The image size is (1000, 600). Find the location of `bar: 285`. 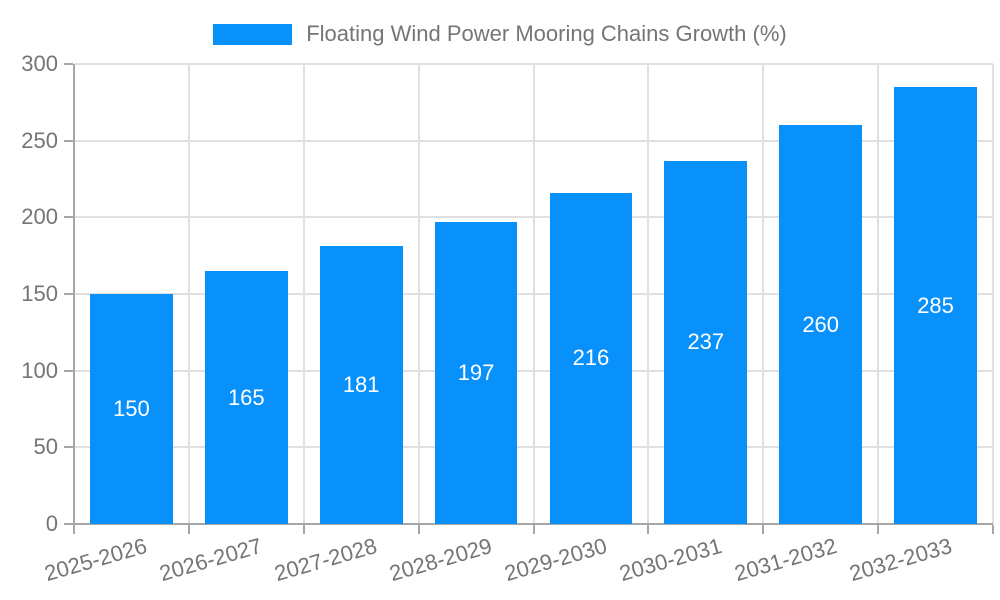

bar: 285 is located at coordinates (935, 305).